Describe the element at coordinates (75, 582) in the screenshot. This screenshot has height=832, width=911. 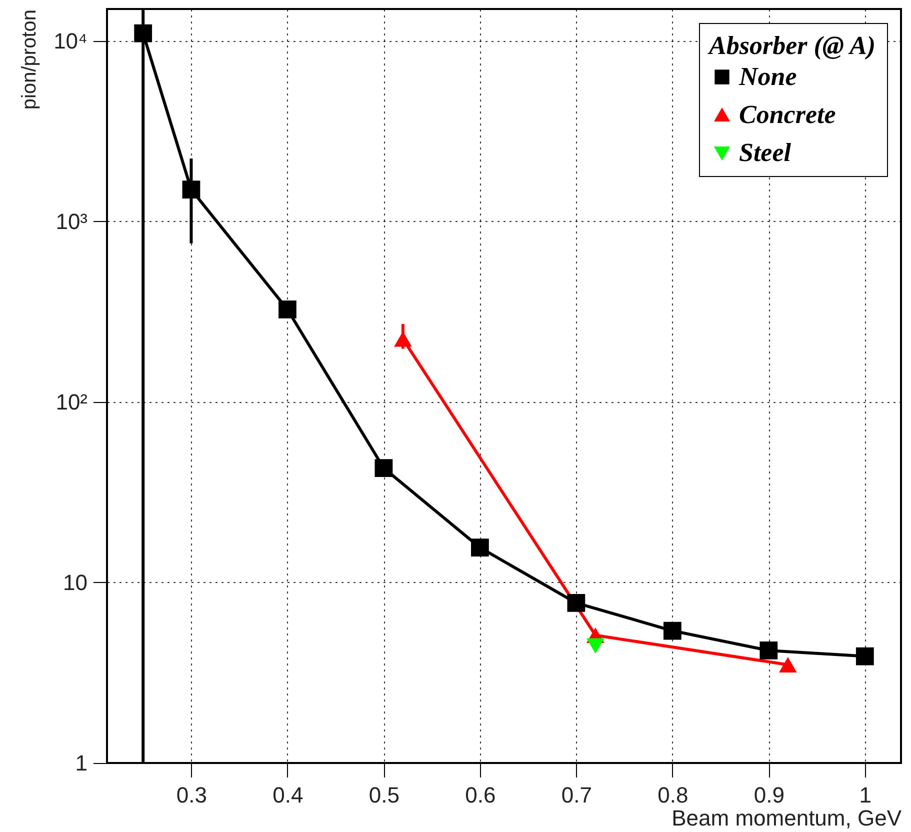
I see `y-tick-label: 10` at that location.